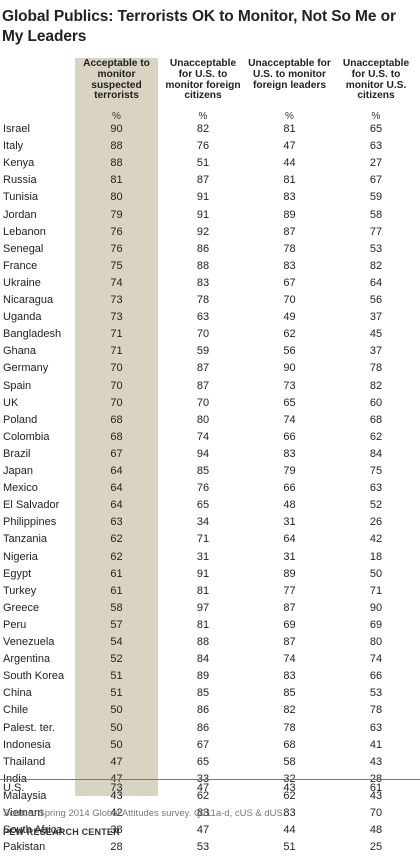 The height and width of the screenshot is (856, 420). What do you see at coordinates (376, 556) in the screenshot?
I see `value-cell: 18` at bounding box center [376, 556].